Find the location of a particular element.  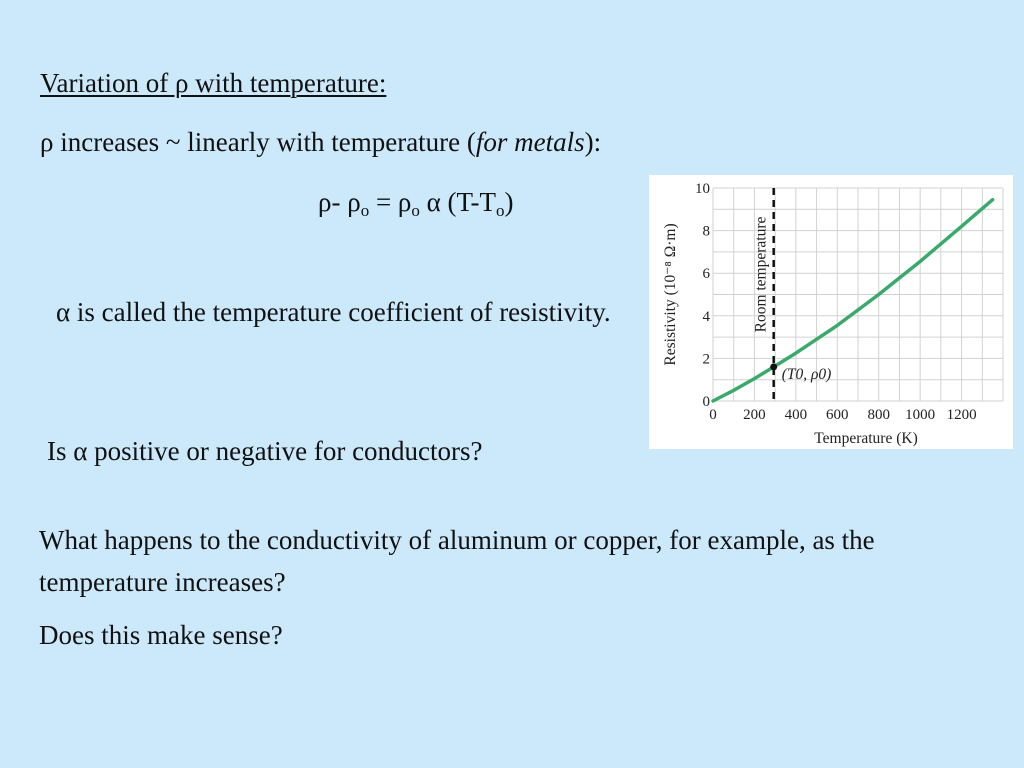

resistivity-curve is located at coordinates (853, 300).